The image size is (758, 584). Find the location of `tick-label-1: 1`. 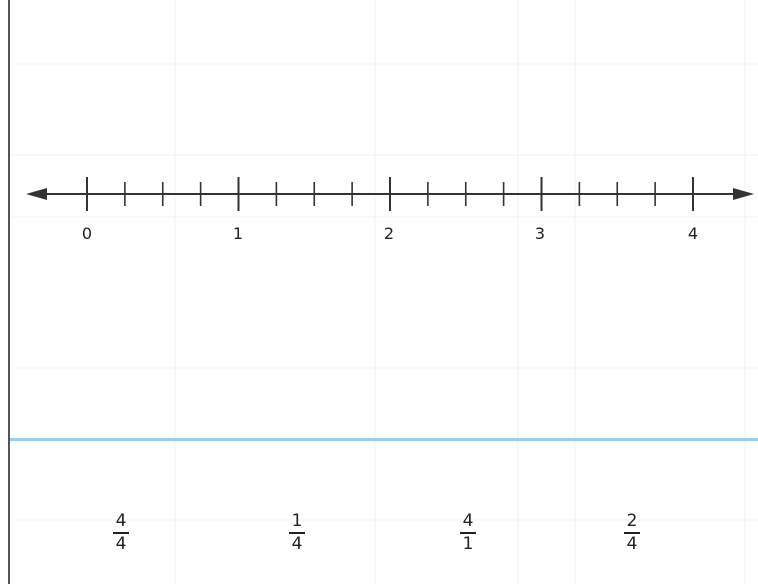

tick-label-1: 1 is located at coordinates (238, 233).